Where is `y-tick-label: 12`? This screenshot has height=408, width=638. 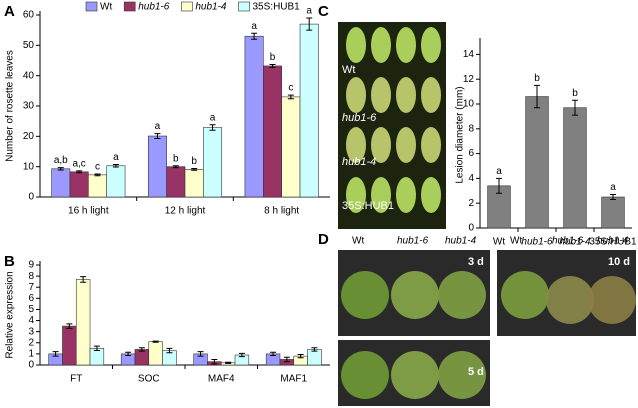
y-tick-label: 12 is located at coordinates (469, 79).